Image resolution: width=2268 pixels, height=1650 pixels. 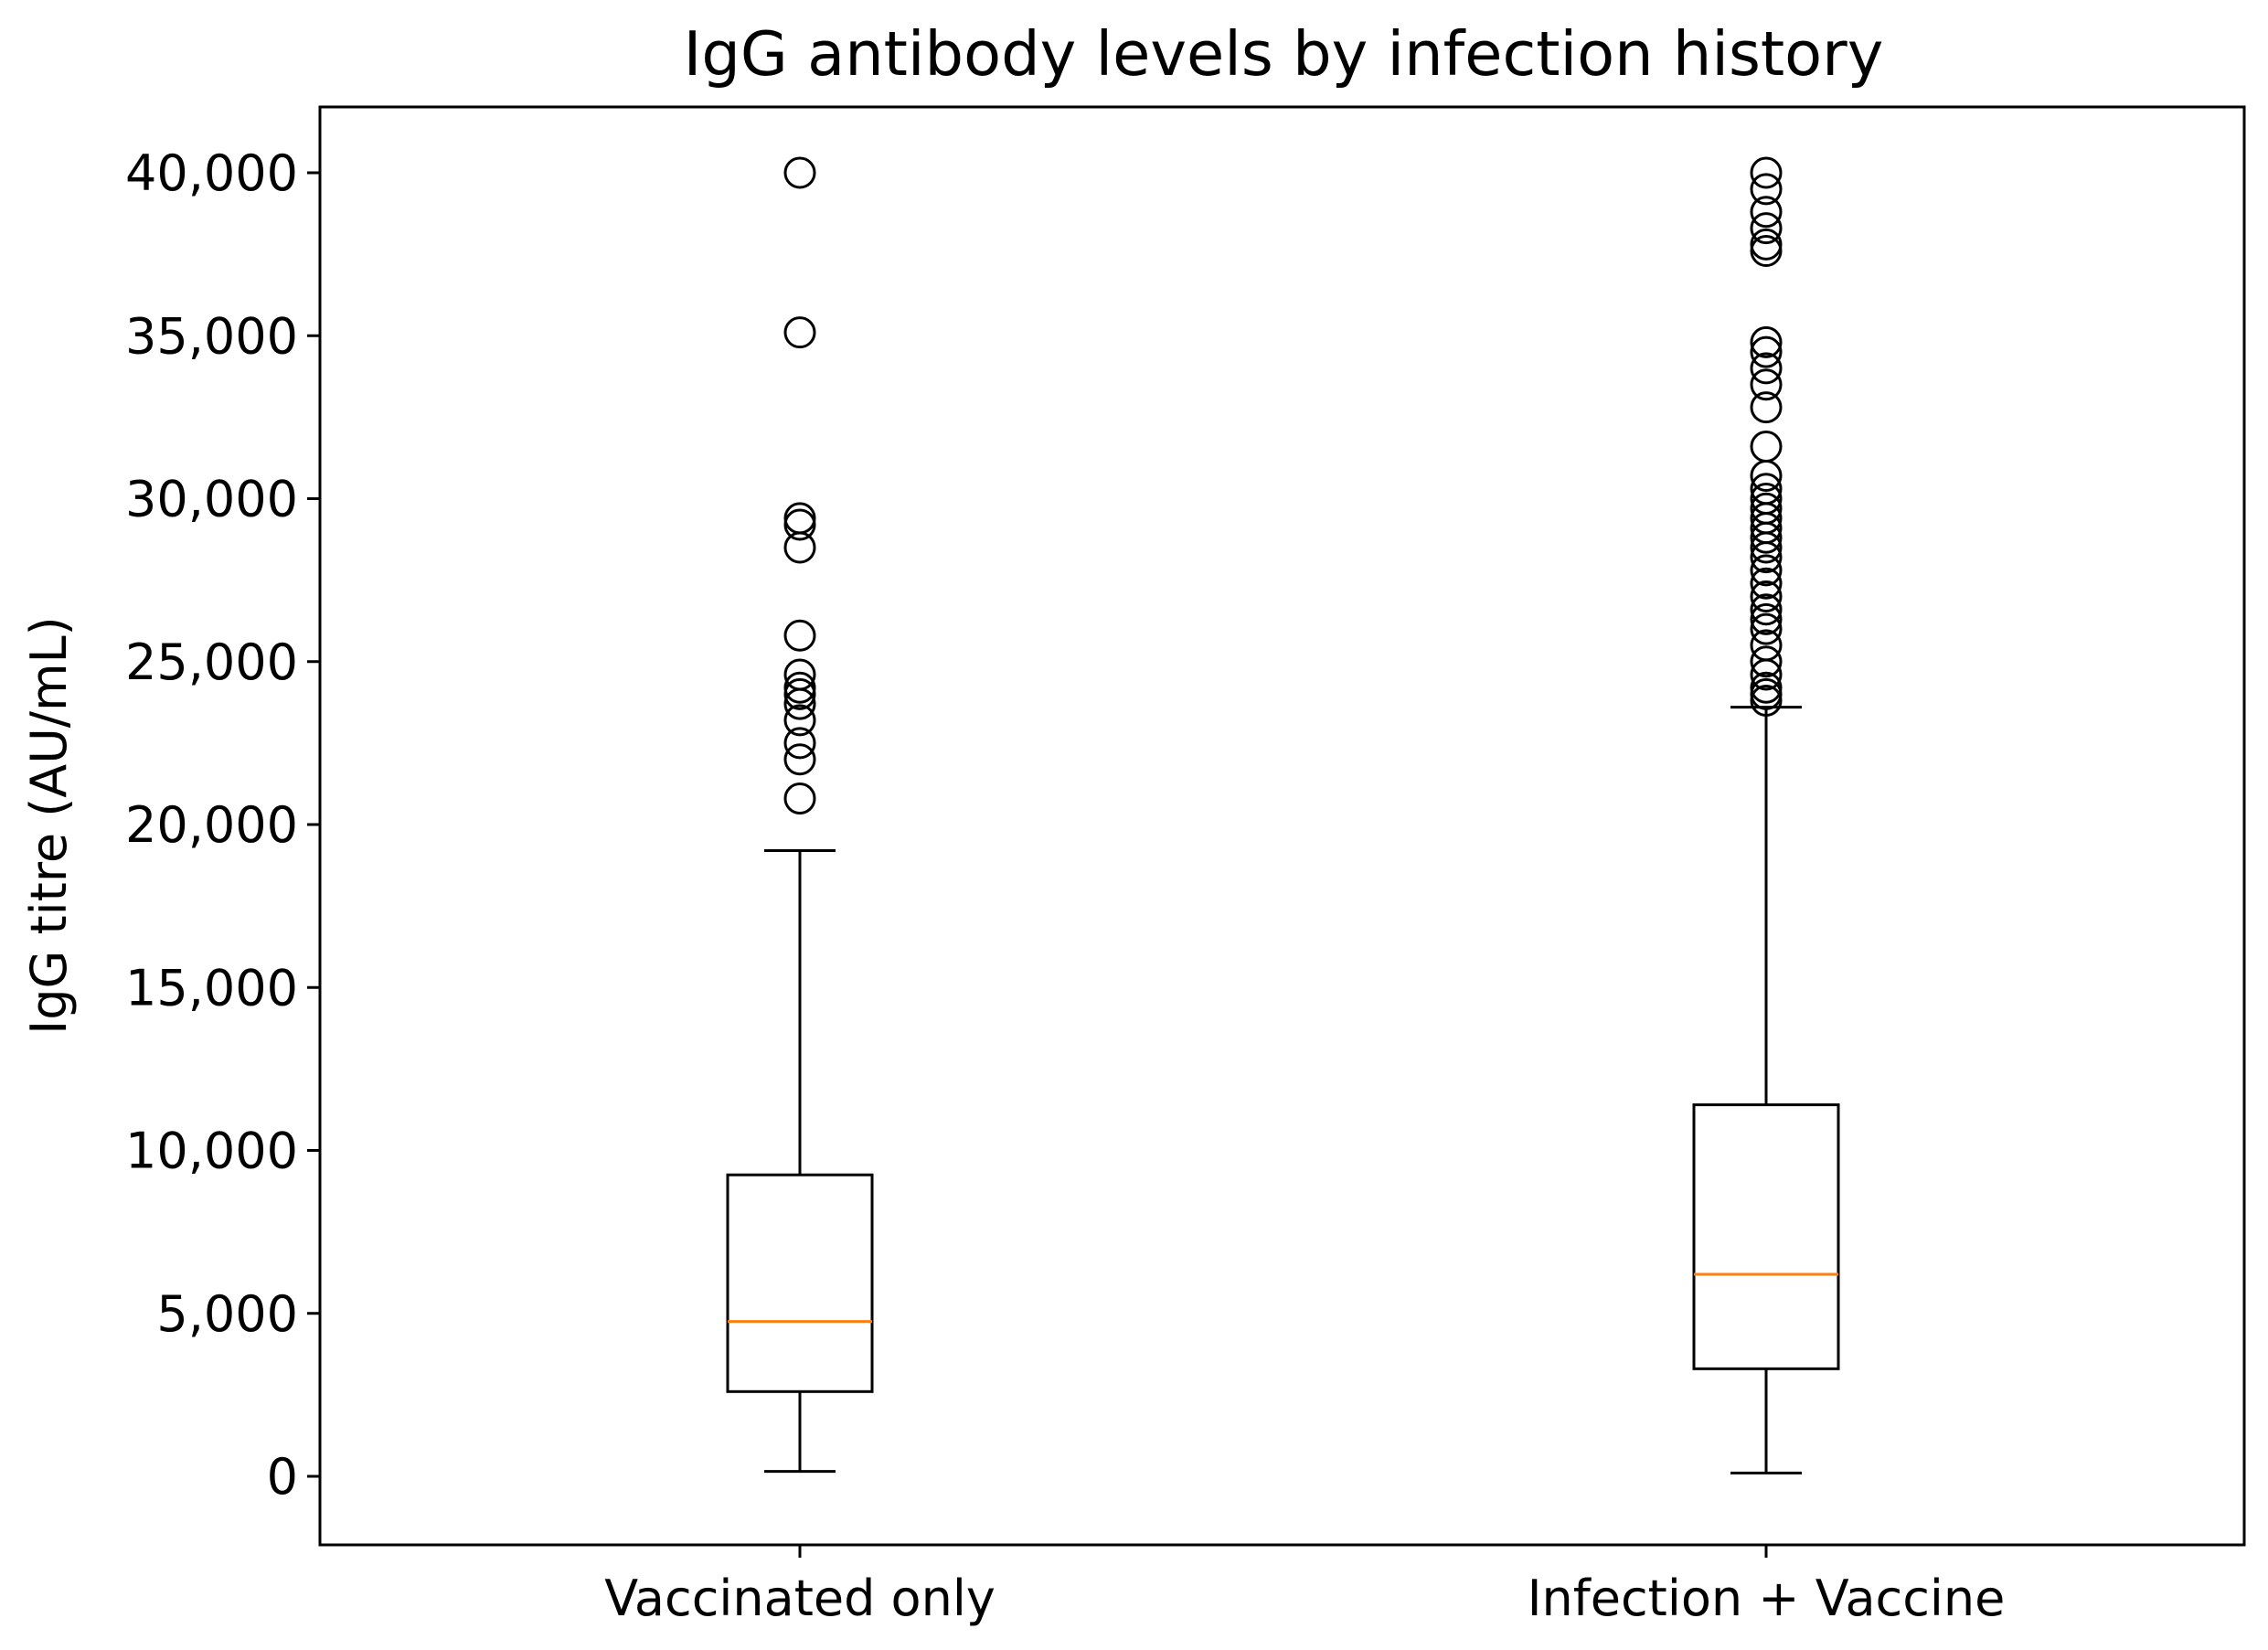 I want to click on y-tick-label: 10,000, so click(x=211, y=1152).